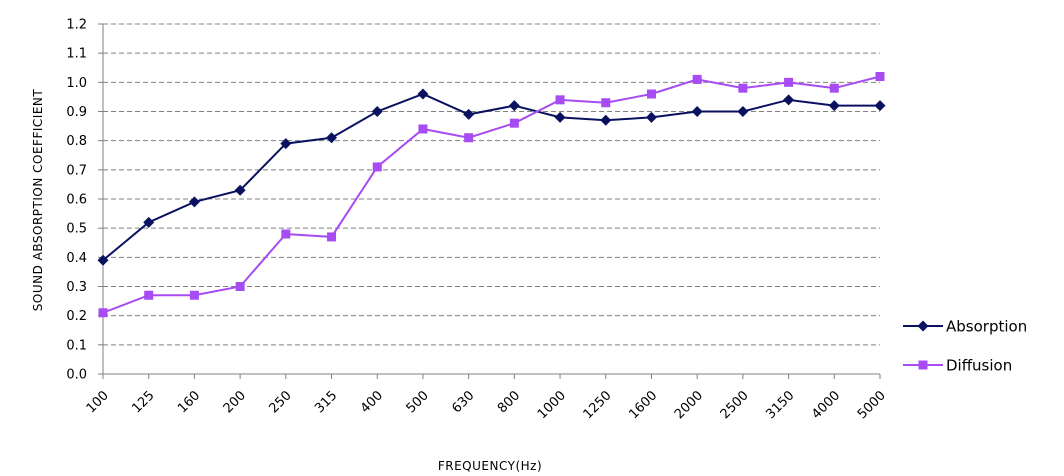 The image size is (1064, 476). I want to click on x-axis-title: FREQUENCY(Hz), so click(490, 466).